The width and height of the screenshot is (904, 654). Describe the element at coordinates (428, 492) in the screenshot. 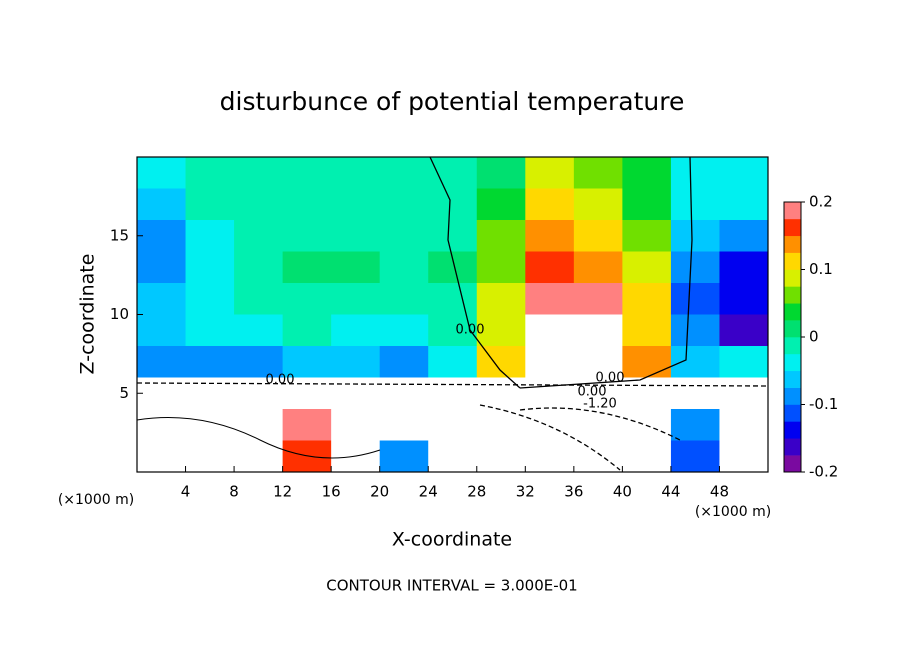

I see `x-tick-label: 24` at that location.